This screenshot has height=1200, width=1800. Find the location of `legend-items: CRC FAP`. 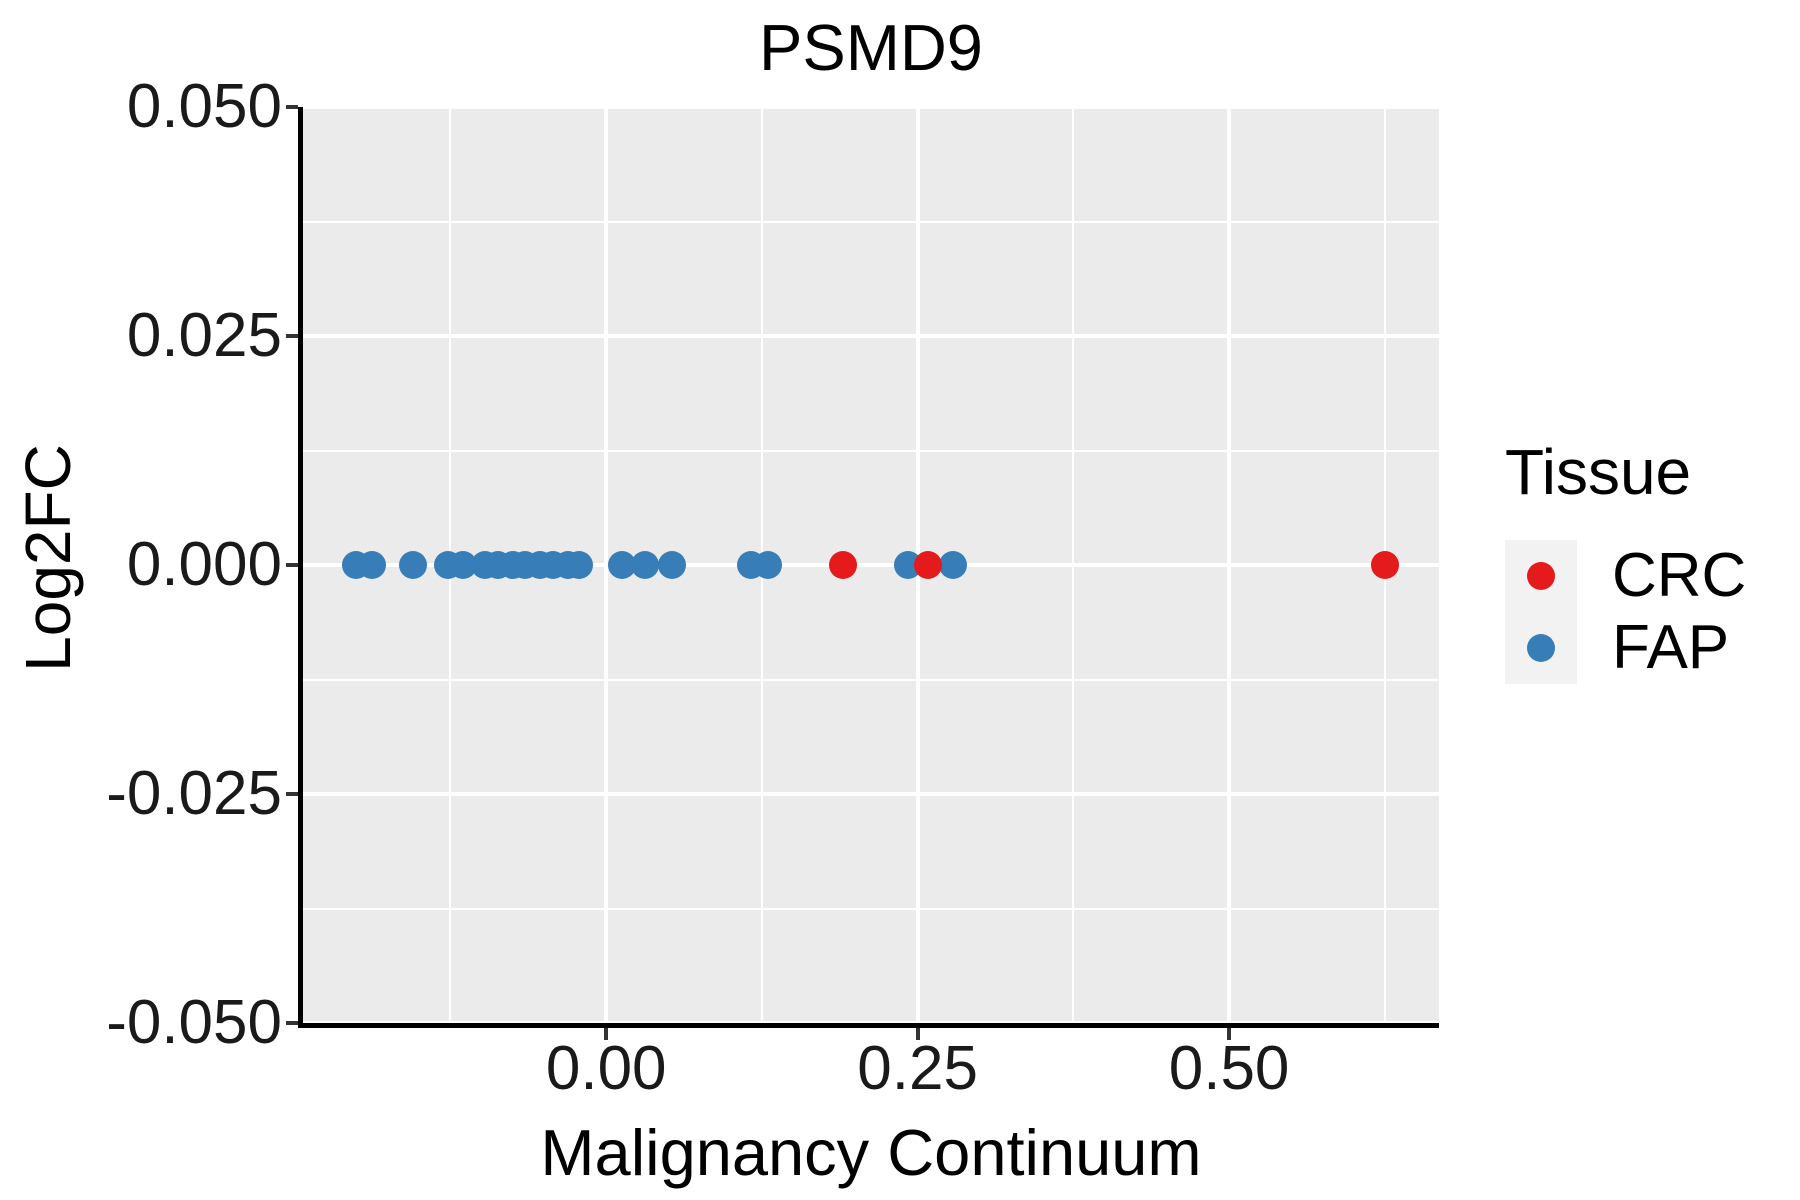

legend-items: CRC FAP is located at coordinates (1625, 612).